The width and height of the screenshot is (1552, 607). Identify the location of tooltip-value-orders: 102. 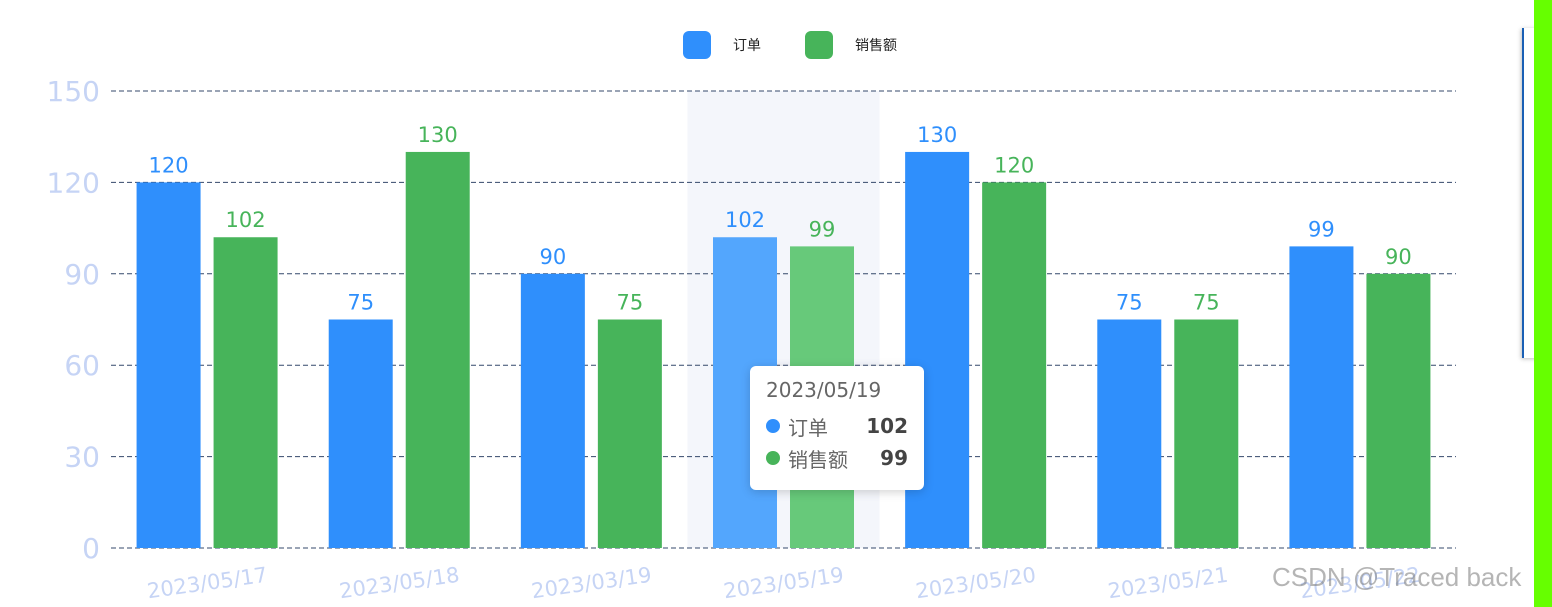
(887, 426).